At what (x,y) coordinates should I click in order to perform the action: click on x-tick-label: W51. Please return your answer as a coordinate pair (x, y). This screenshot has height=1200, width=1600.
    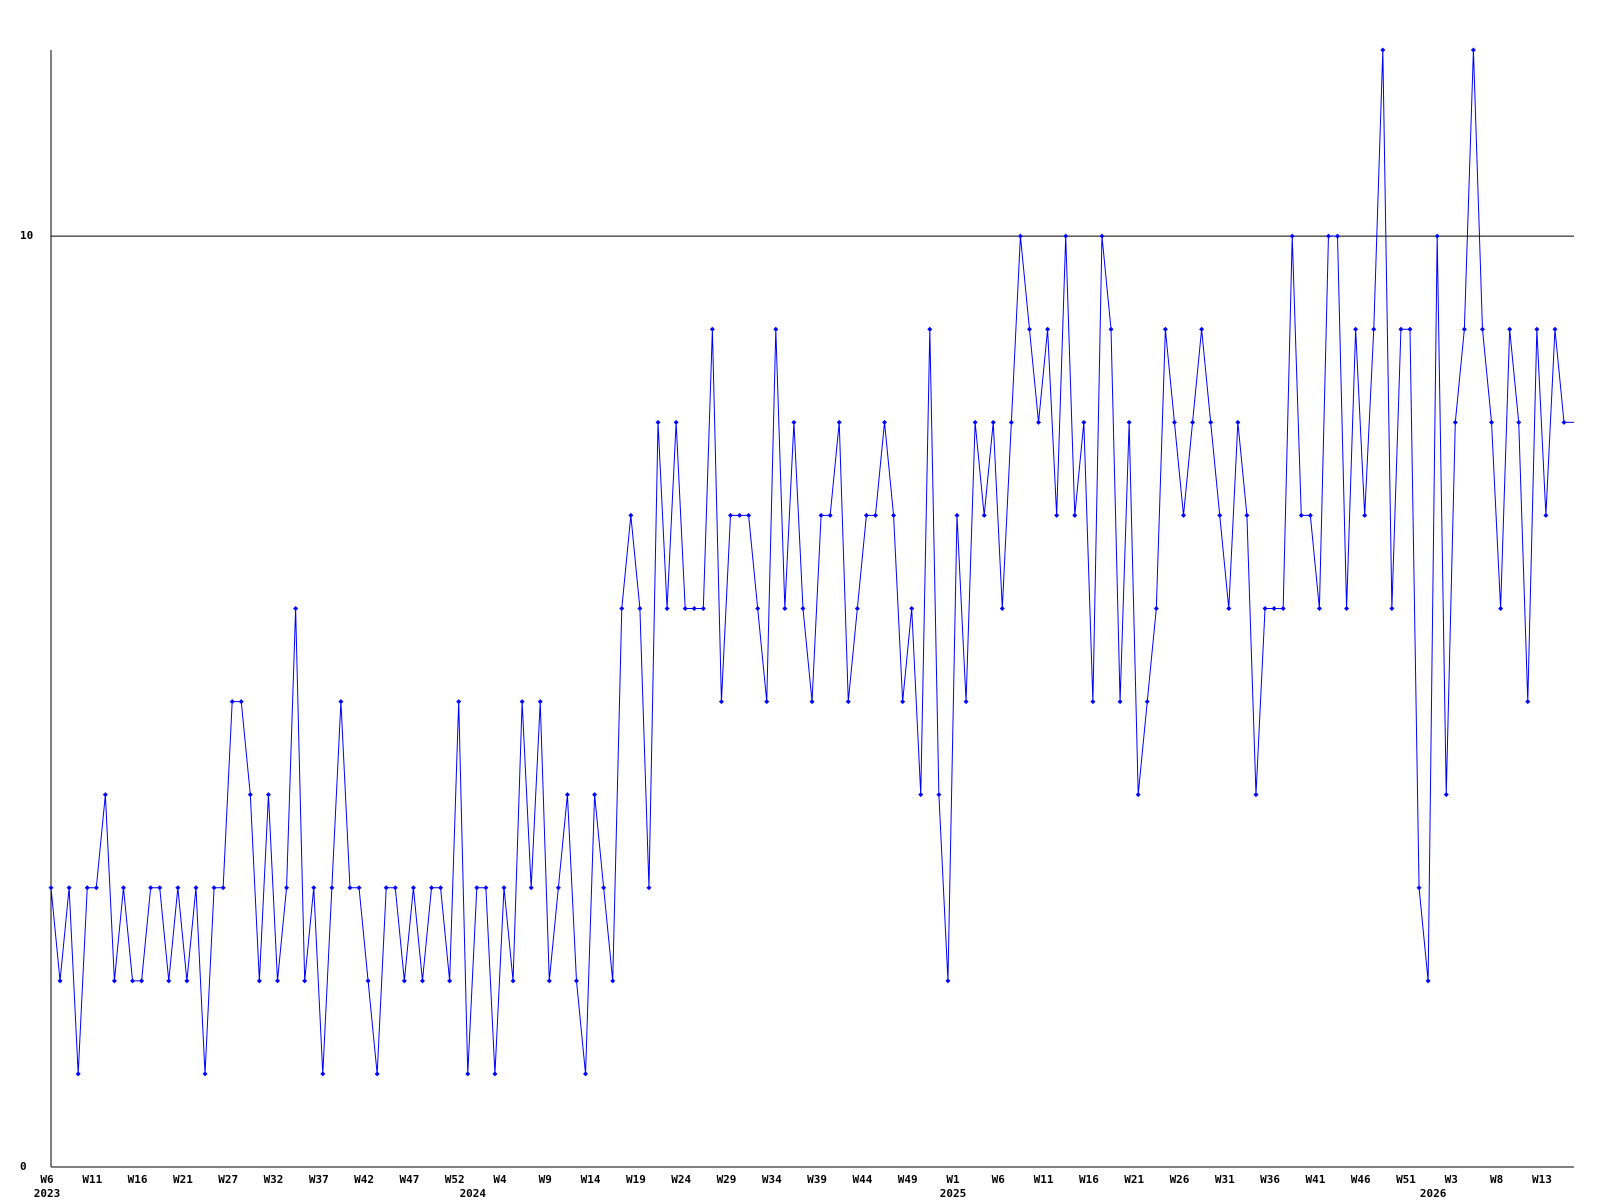
    Looking at the image, I should click on (1406, 1179).